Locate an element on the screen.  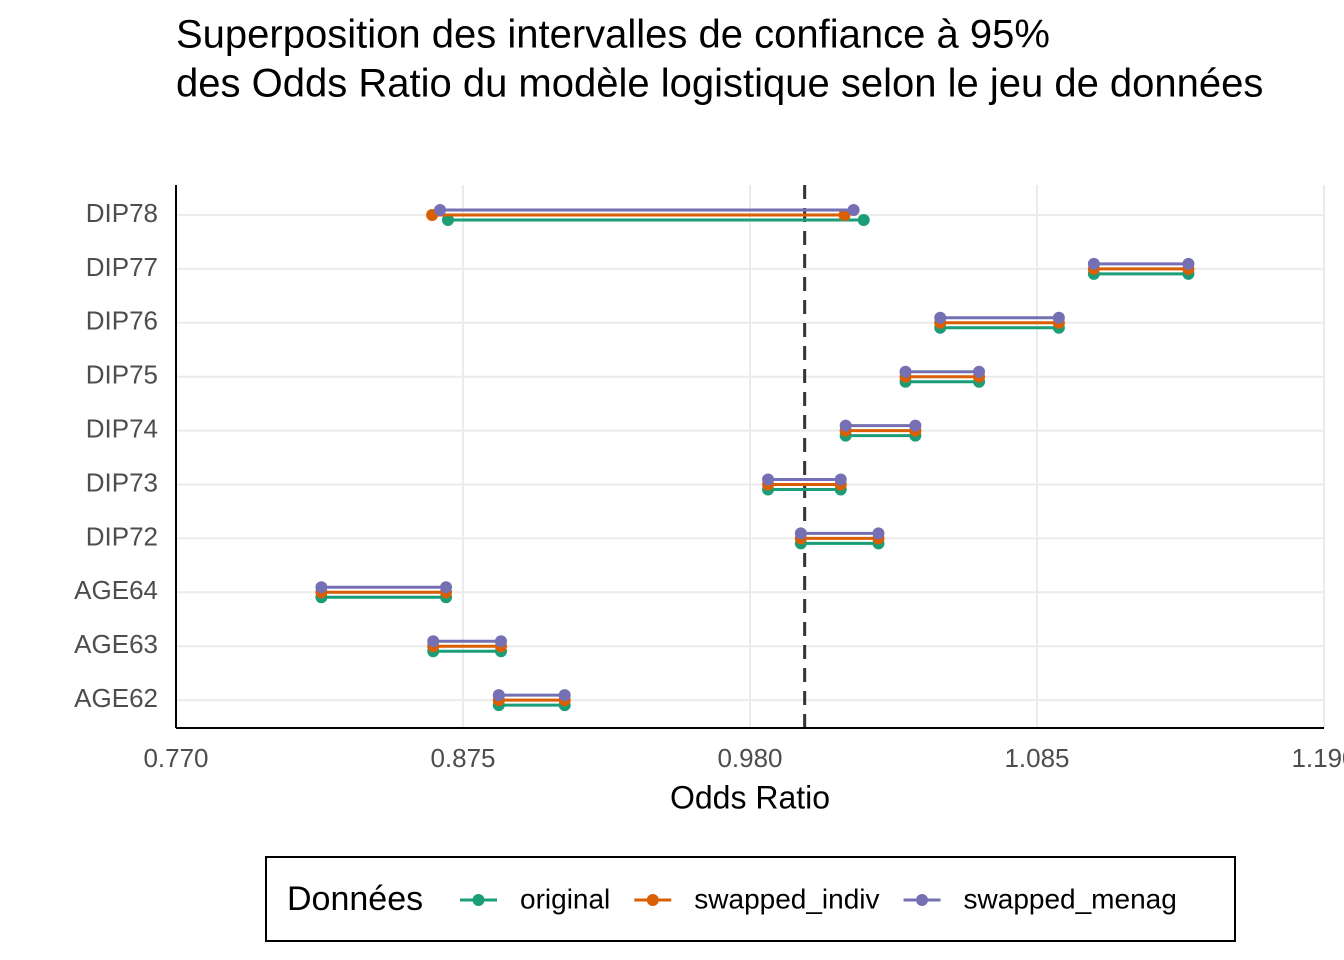
y-tick-label: DIP77 is located at coordinates (122, 267).